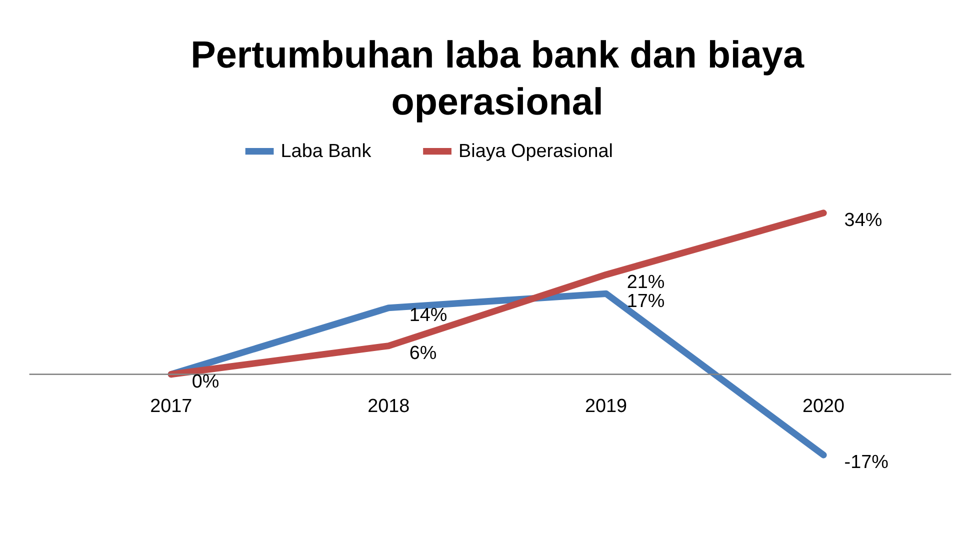 The height and width of the screenshot is (551, 971). Describe the element at coordinates (823, 407) in the screenshot. I see `x-tick-label: 2020` at that location.